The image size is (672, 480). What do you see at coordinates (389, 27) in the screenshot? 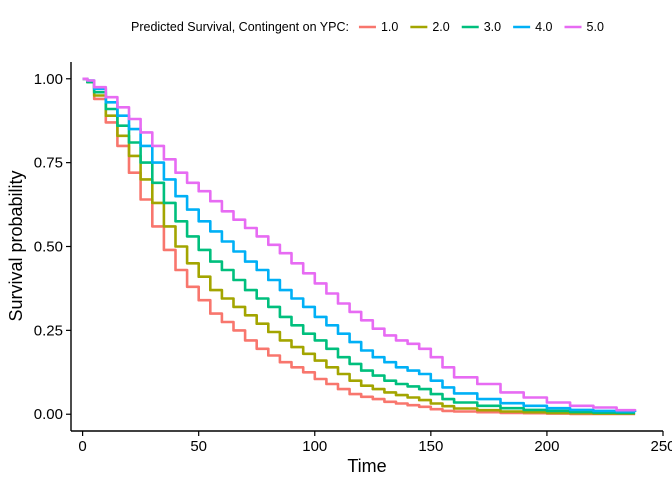
I see `legend-label-1-0: 1.0` at bounding box center [389, 27].